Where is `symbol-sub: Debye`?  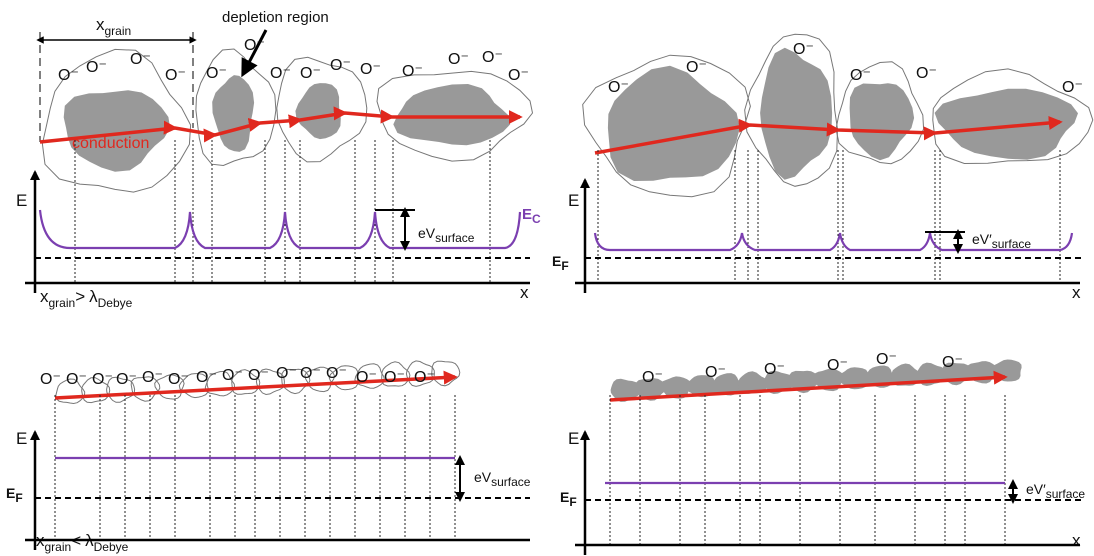 symbol-sub: Debye is located at coordinates (111, 547).